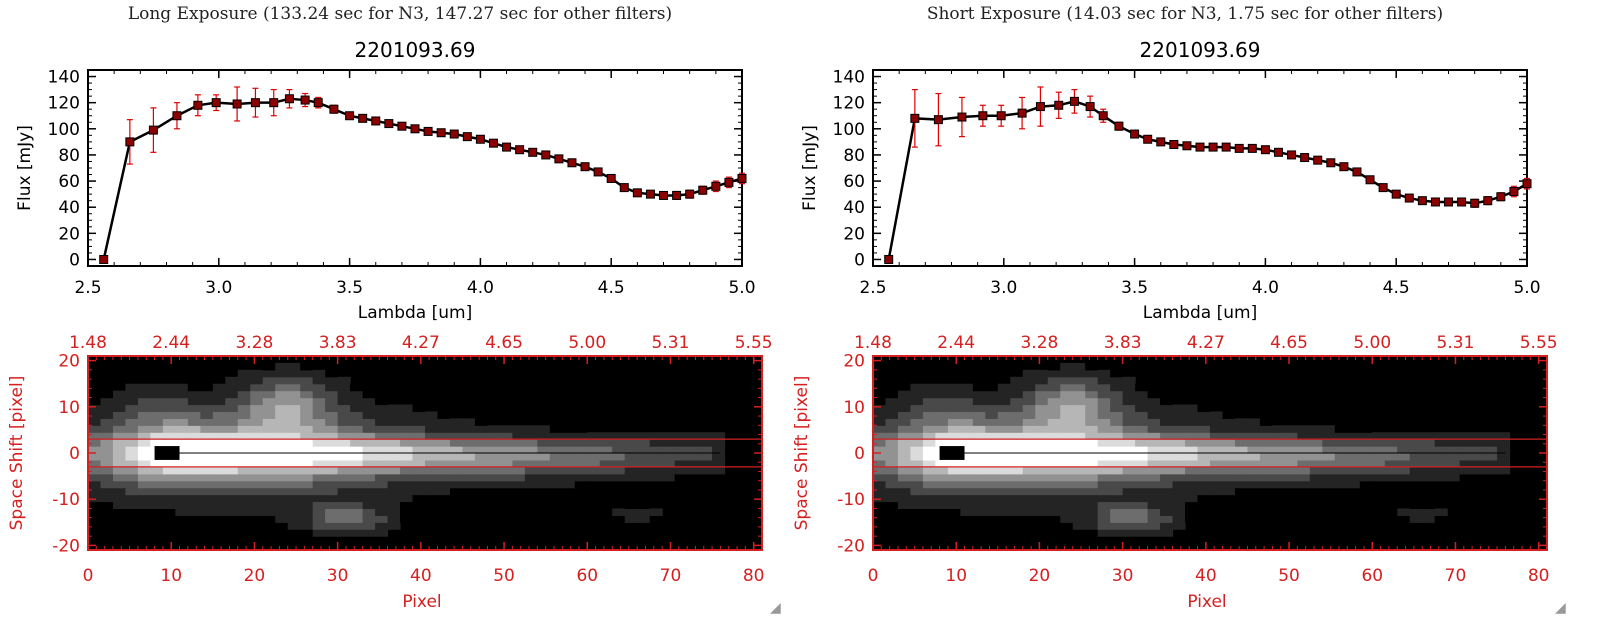 The image size is (1600, 630). What do you see at coordinates (1372, 576) in the screenshot?
I see `x-tick-label: 60` at bounding box center [1372, 576].